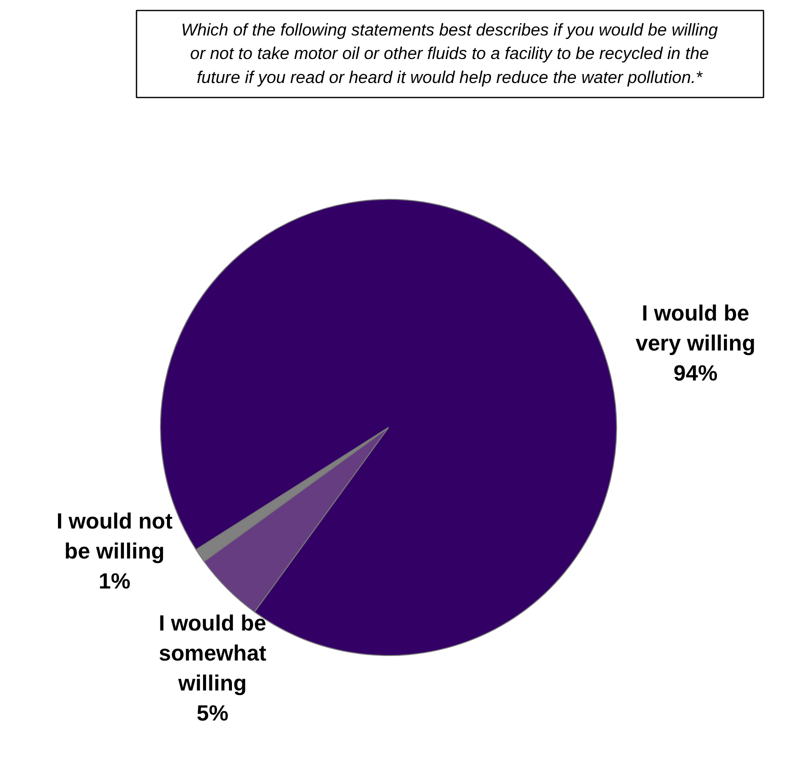  What do you see at coordinates (114, 581) in the screenshot?
I see `data-label: 1%` at bounding box center [114, 581].